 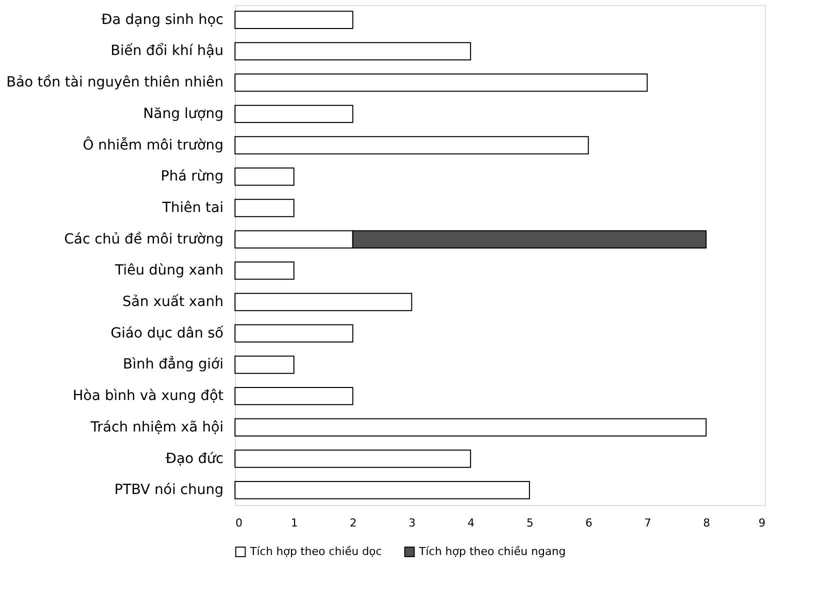 What do you see at coordinates (153, 145) in the screenshot?
I see `y-tick-label: Ô nhiễm môi trường` at bounding box center [153, 145].